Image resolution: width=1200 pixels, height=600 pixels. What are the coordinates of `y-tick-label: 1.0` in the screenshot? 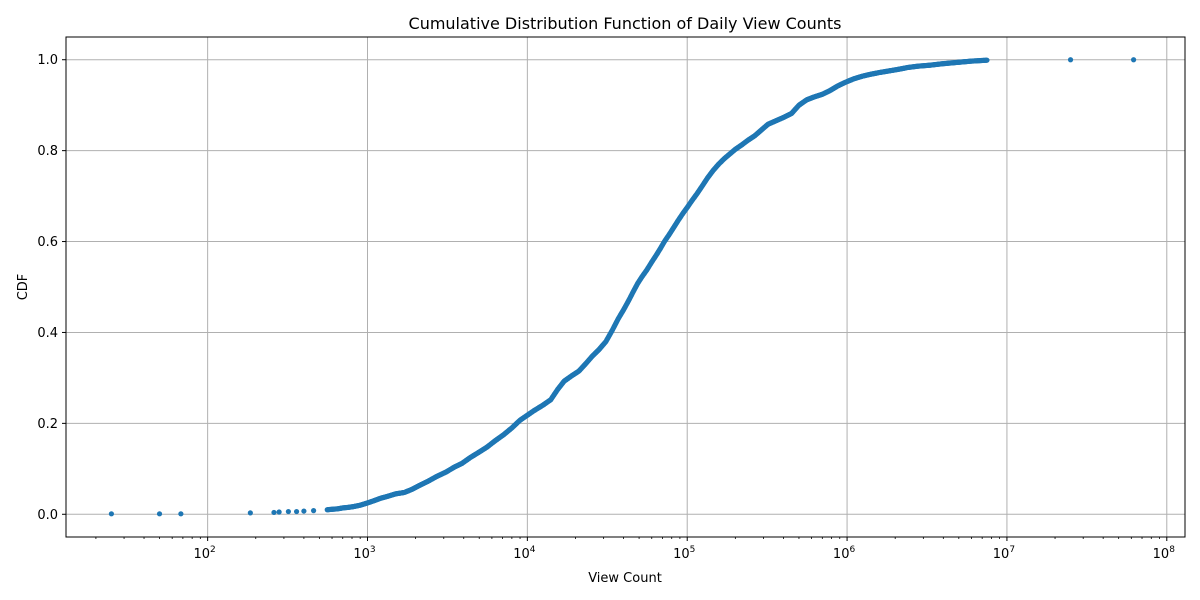 It's located at (47, 60).